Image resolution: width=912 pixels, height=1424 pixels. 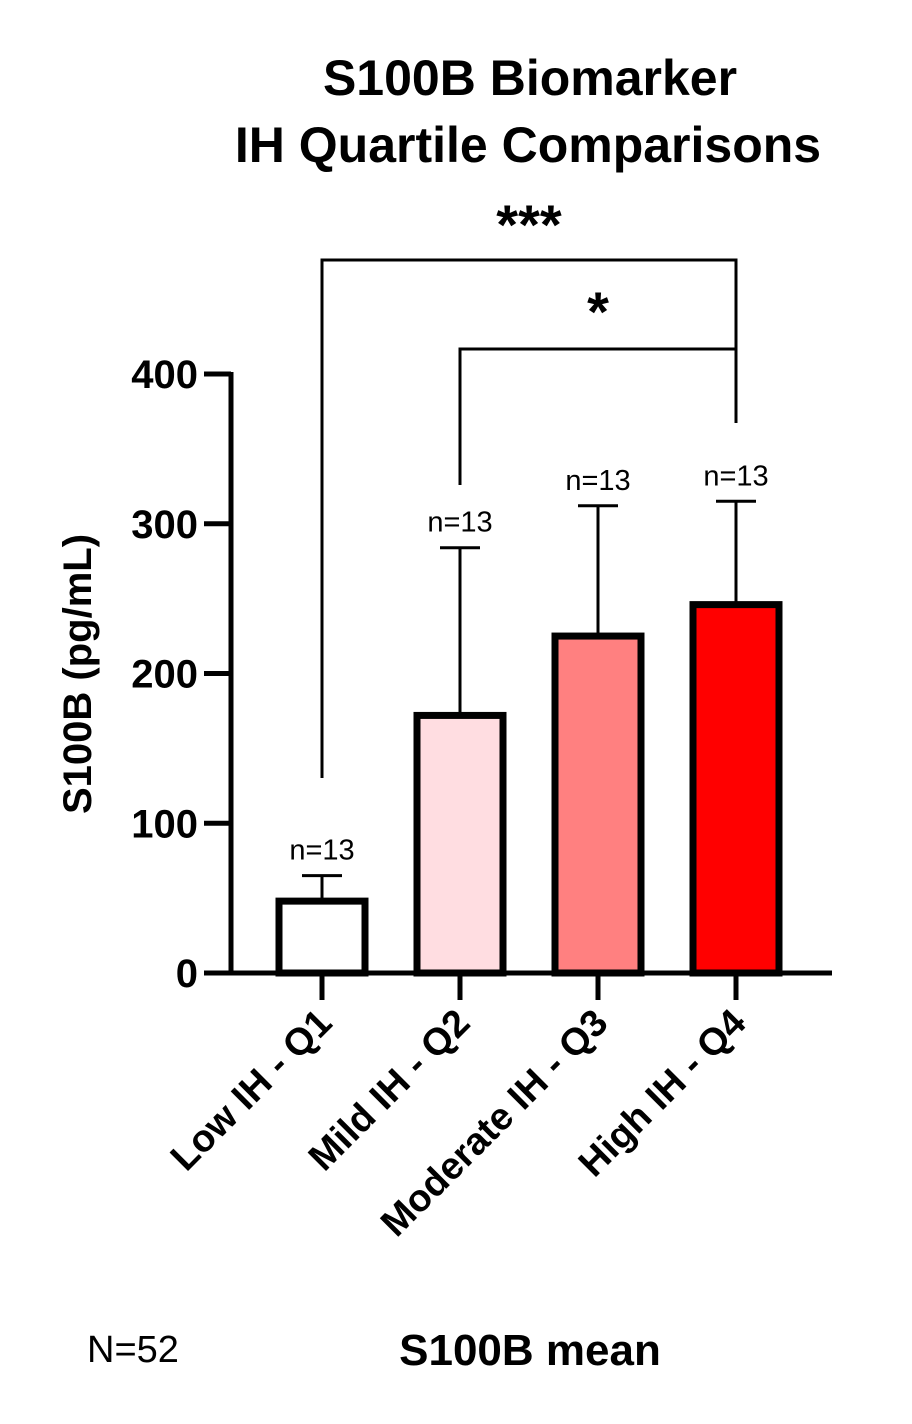 What do you see at coordinates (164, 675) in the screenshot?
I see `y-tick-label: 200` at bounding box center [164, 675].